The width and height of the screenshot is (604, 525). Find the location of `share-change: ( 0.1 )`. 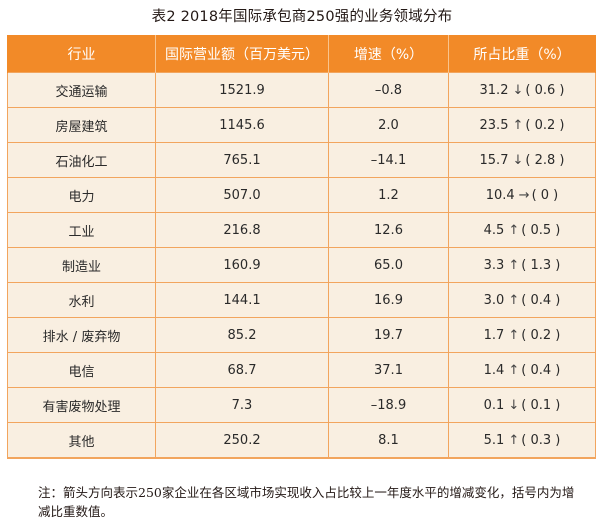

share-change: ( 0.1 ) is located at coordinates (541, 405).